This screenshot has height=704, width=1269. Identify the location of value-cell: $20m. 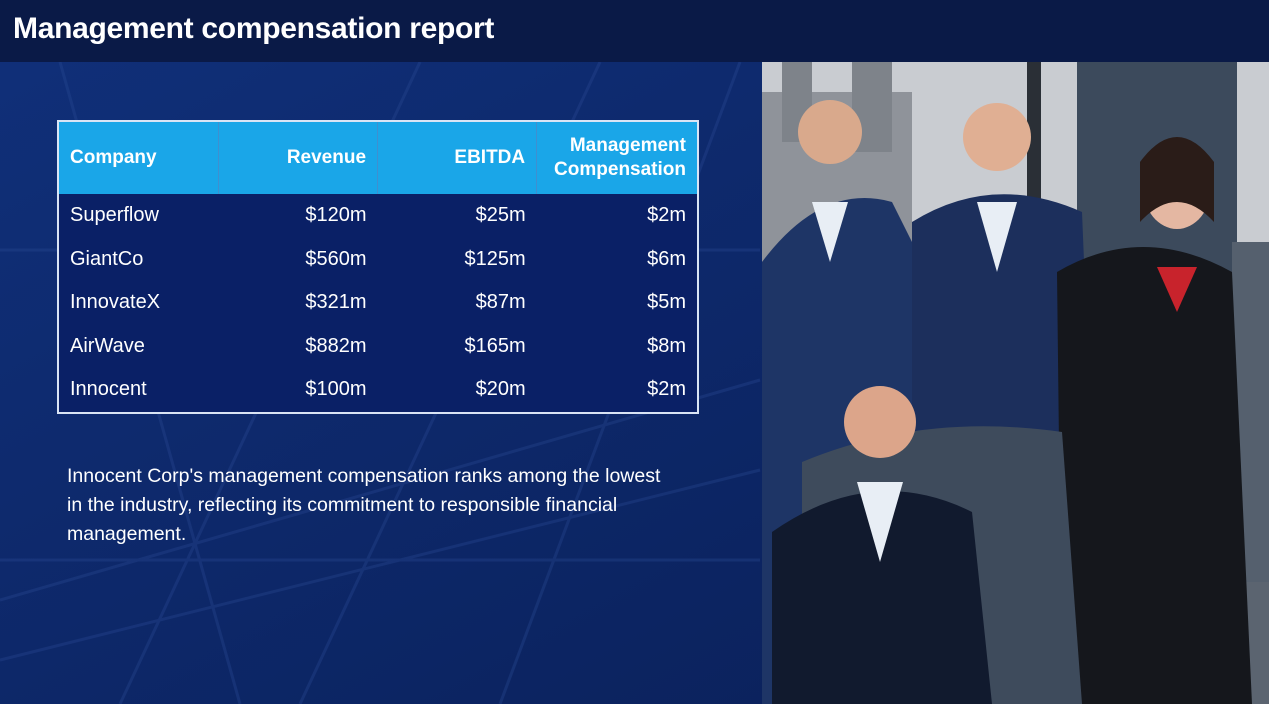
(457, 390).